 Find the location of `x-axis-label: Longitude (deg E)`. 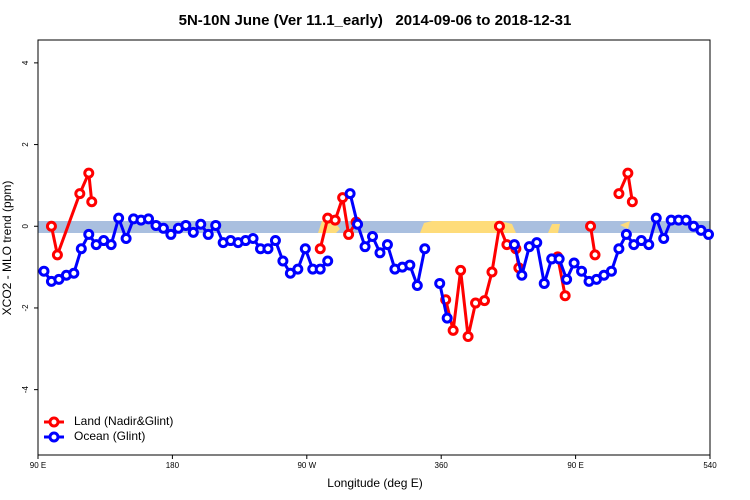

x-axis-label: Longitude (deg E) is located at coordinates (374, 483).